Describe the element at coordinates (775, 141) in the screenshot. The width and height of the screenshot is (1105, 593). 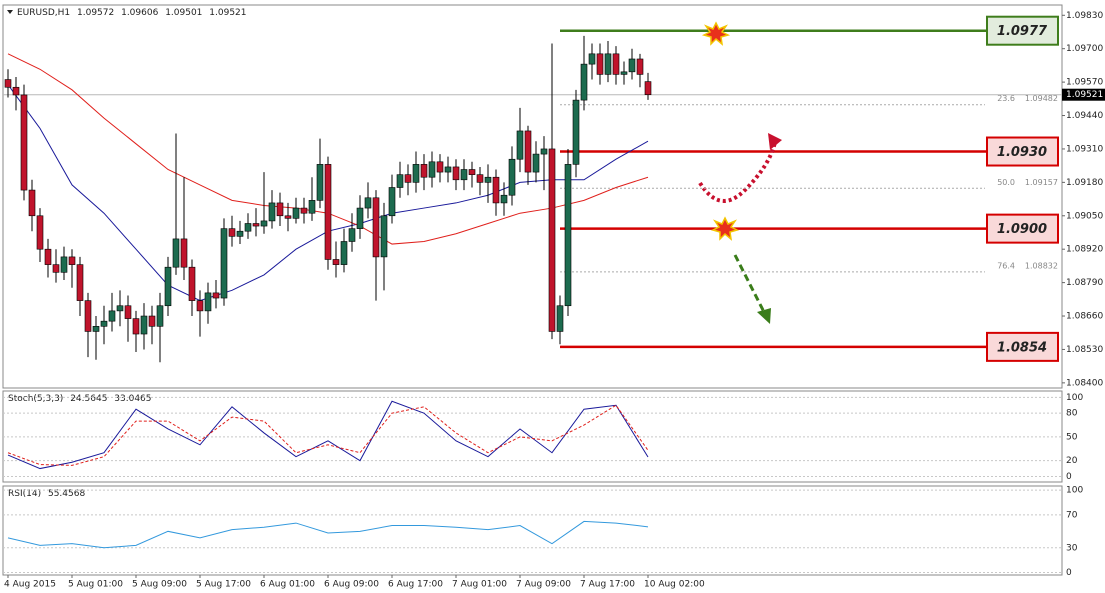
I see `up-arrow-head` at that location.